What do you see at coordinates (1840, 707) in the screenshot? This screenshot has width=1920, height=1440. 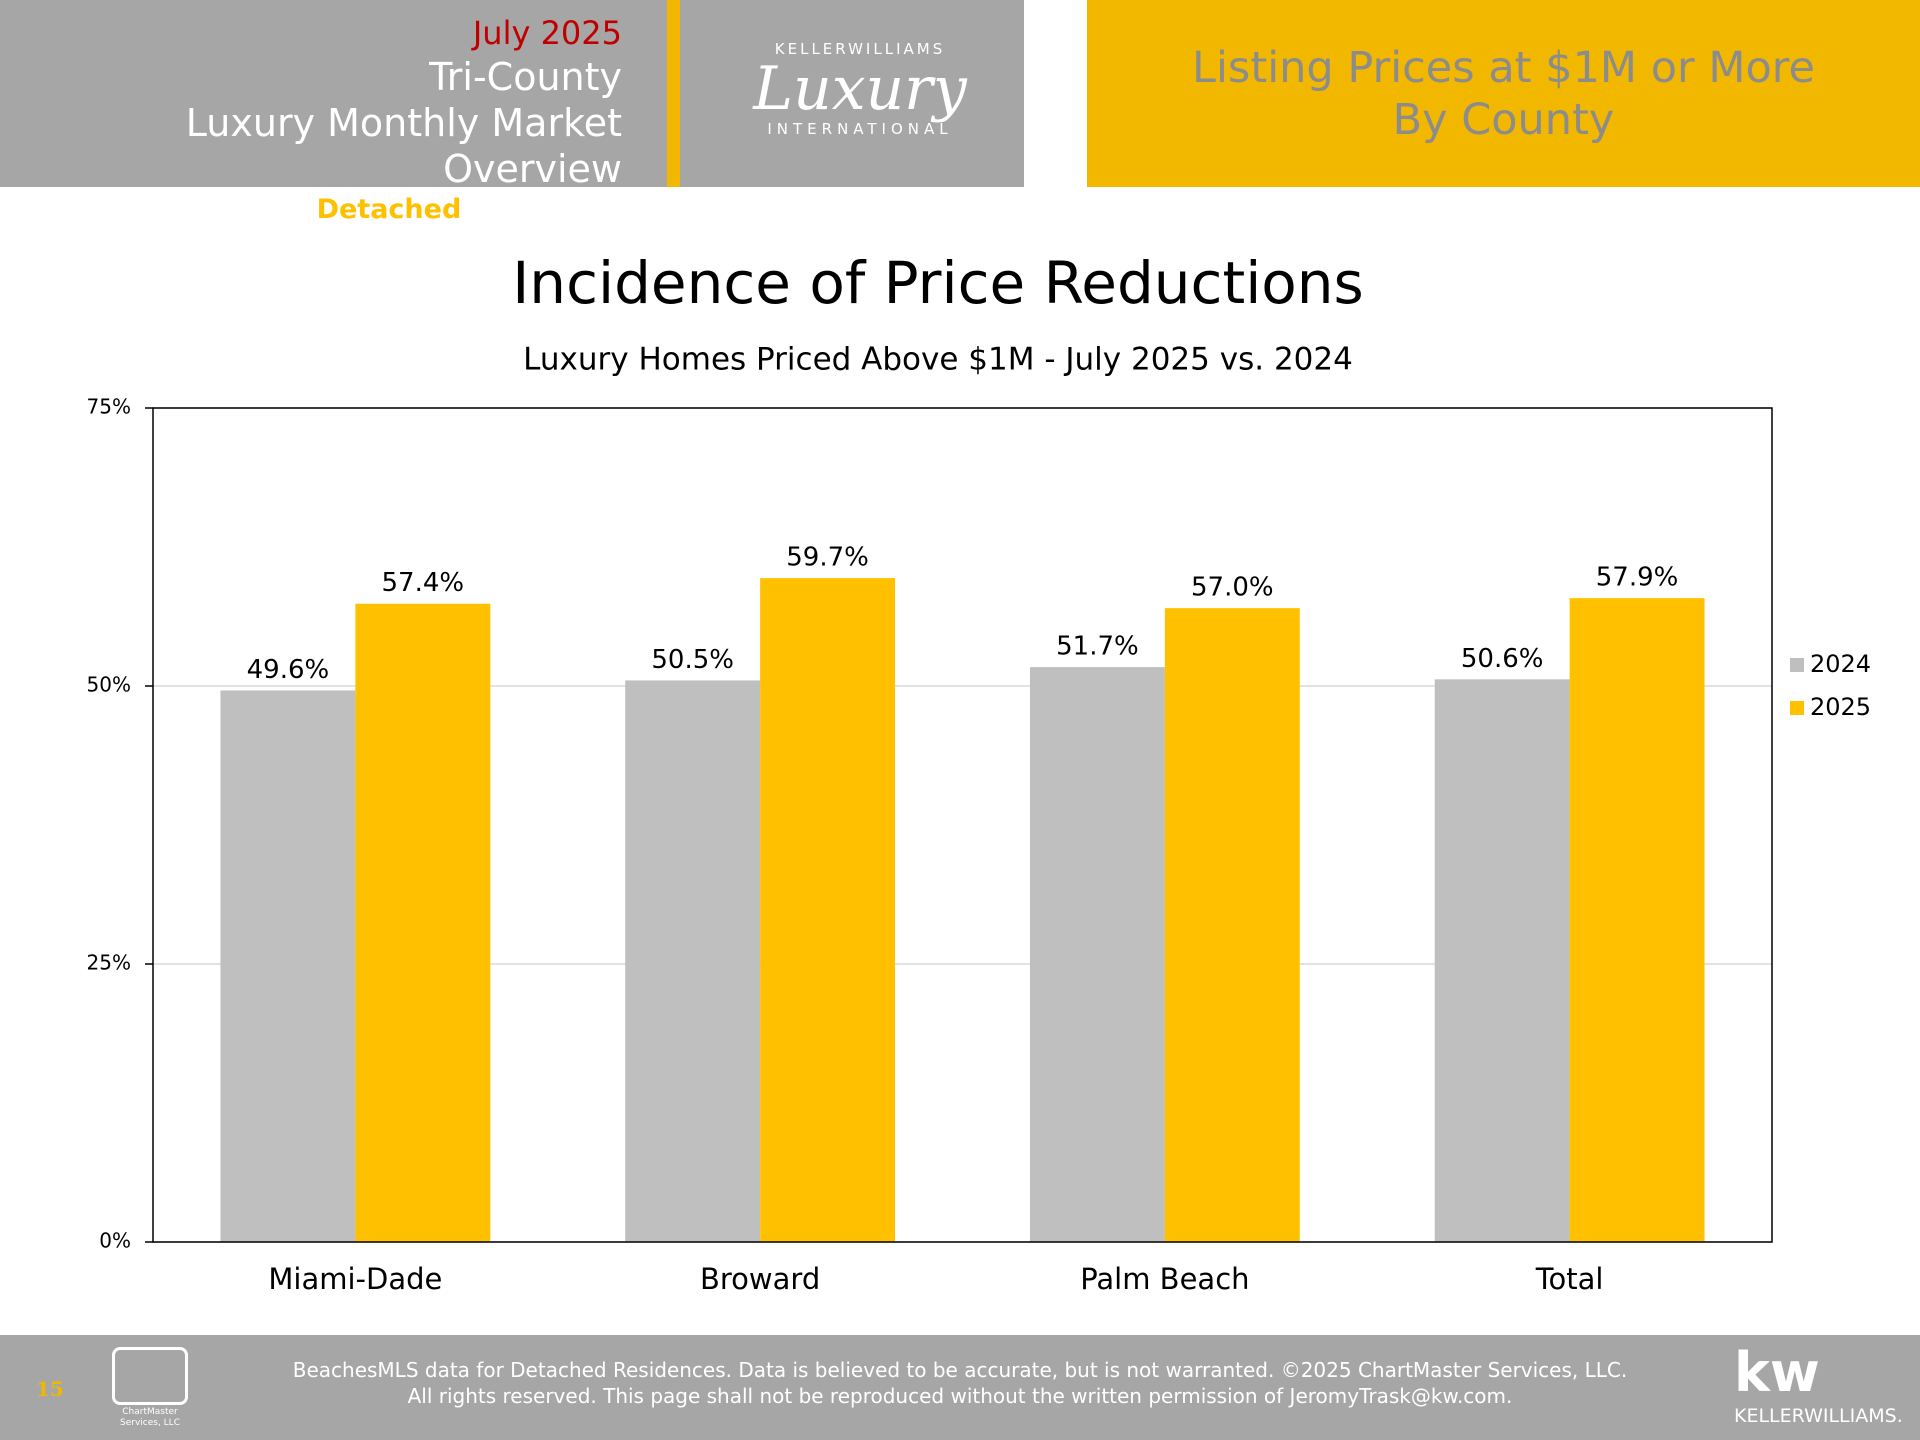 I see `legend-label: 2025` at bounding box center [1840, 707].